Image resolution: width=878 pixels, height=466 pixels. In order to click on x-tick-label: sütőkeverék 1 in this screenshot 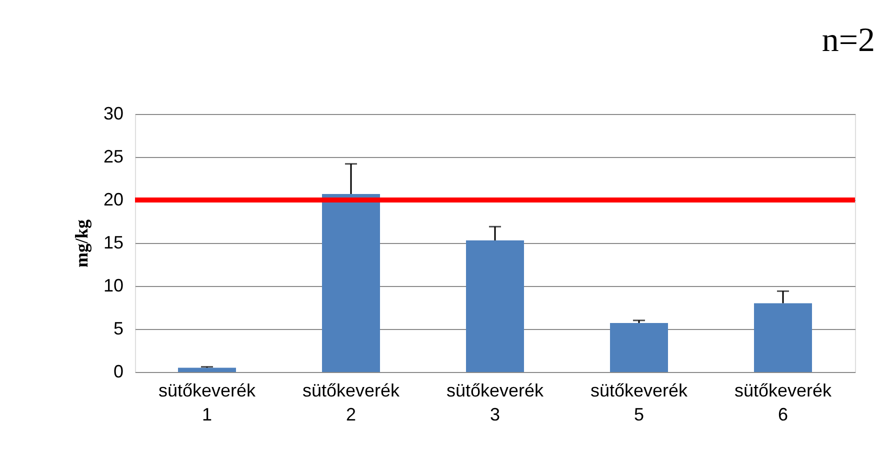, I will do `click(207, 402)`.